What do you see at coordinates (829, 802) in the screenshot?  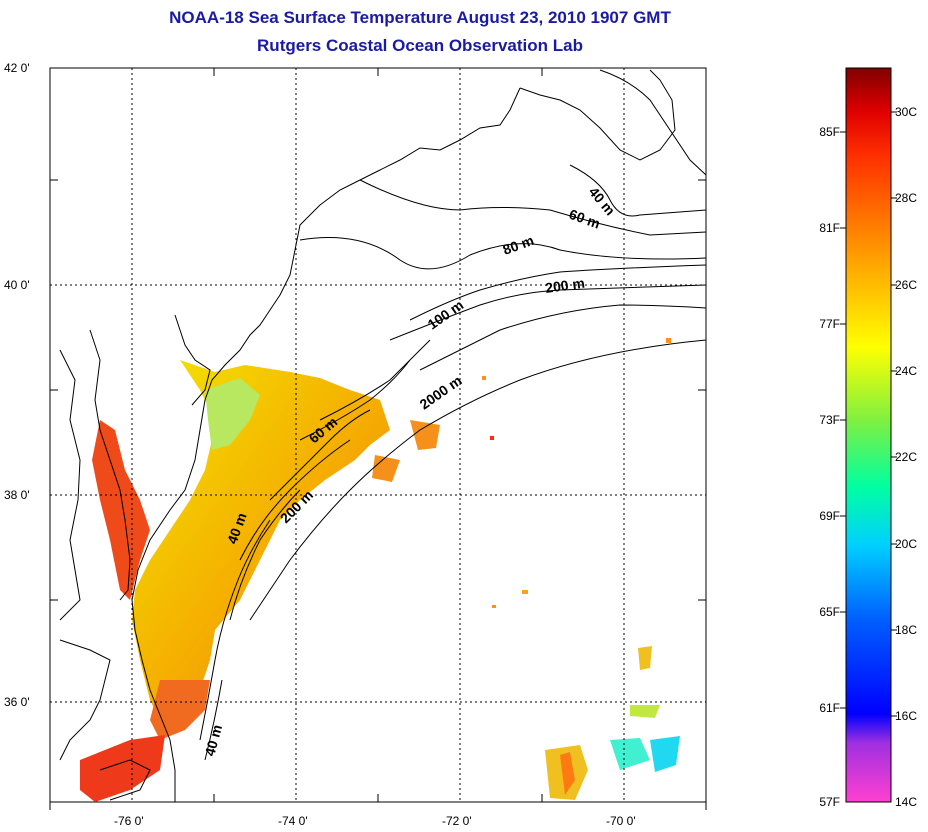 I see `colorbar-f-label: 57F` at bounding box center [829, 802].